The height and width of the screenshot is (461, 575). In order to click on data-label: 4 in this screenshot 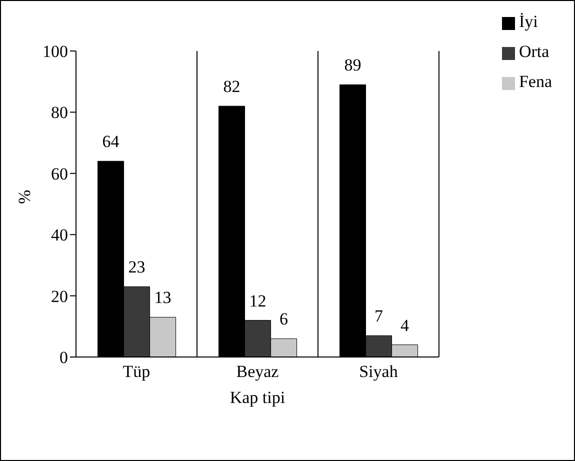, I will do `click(405, 325)`.